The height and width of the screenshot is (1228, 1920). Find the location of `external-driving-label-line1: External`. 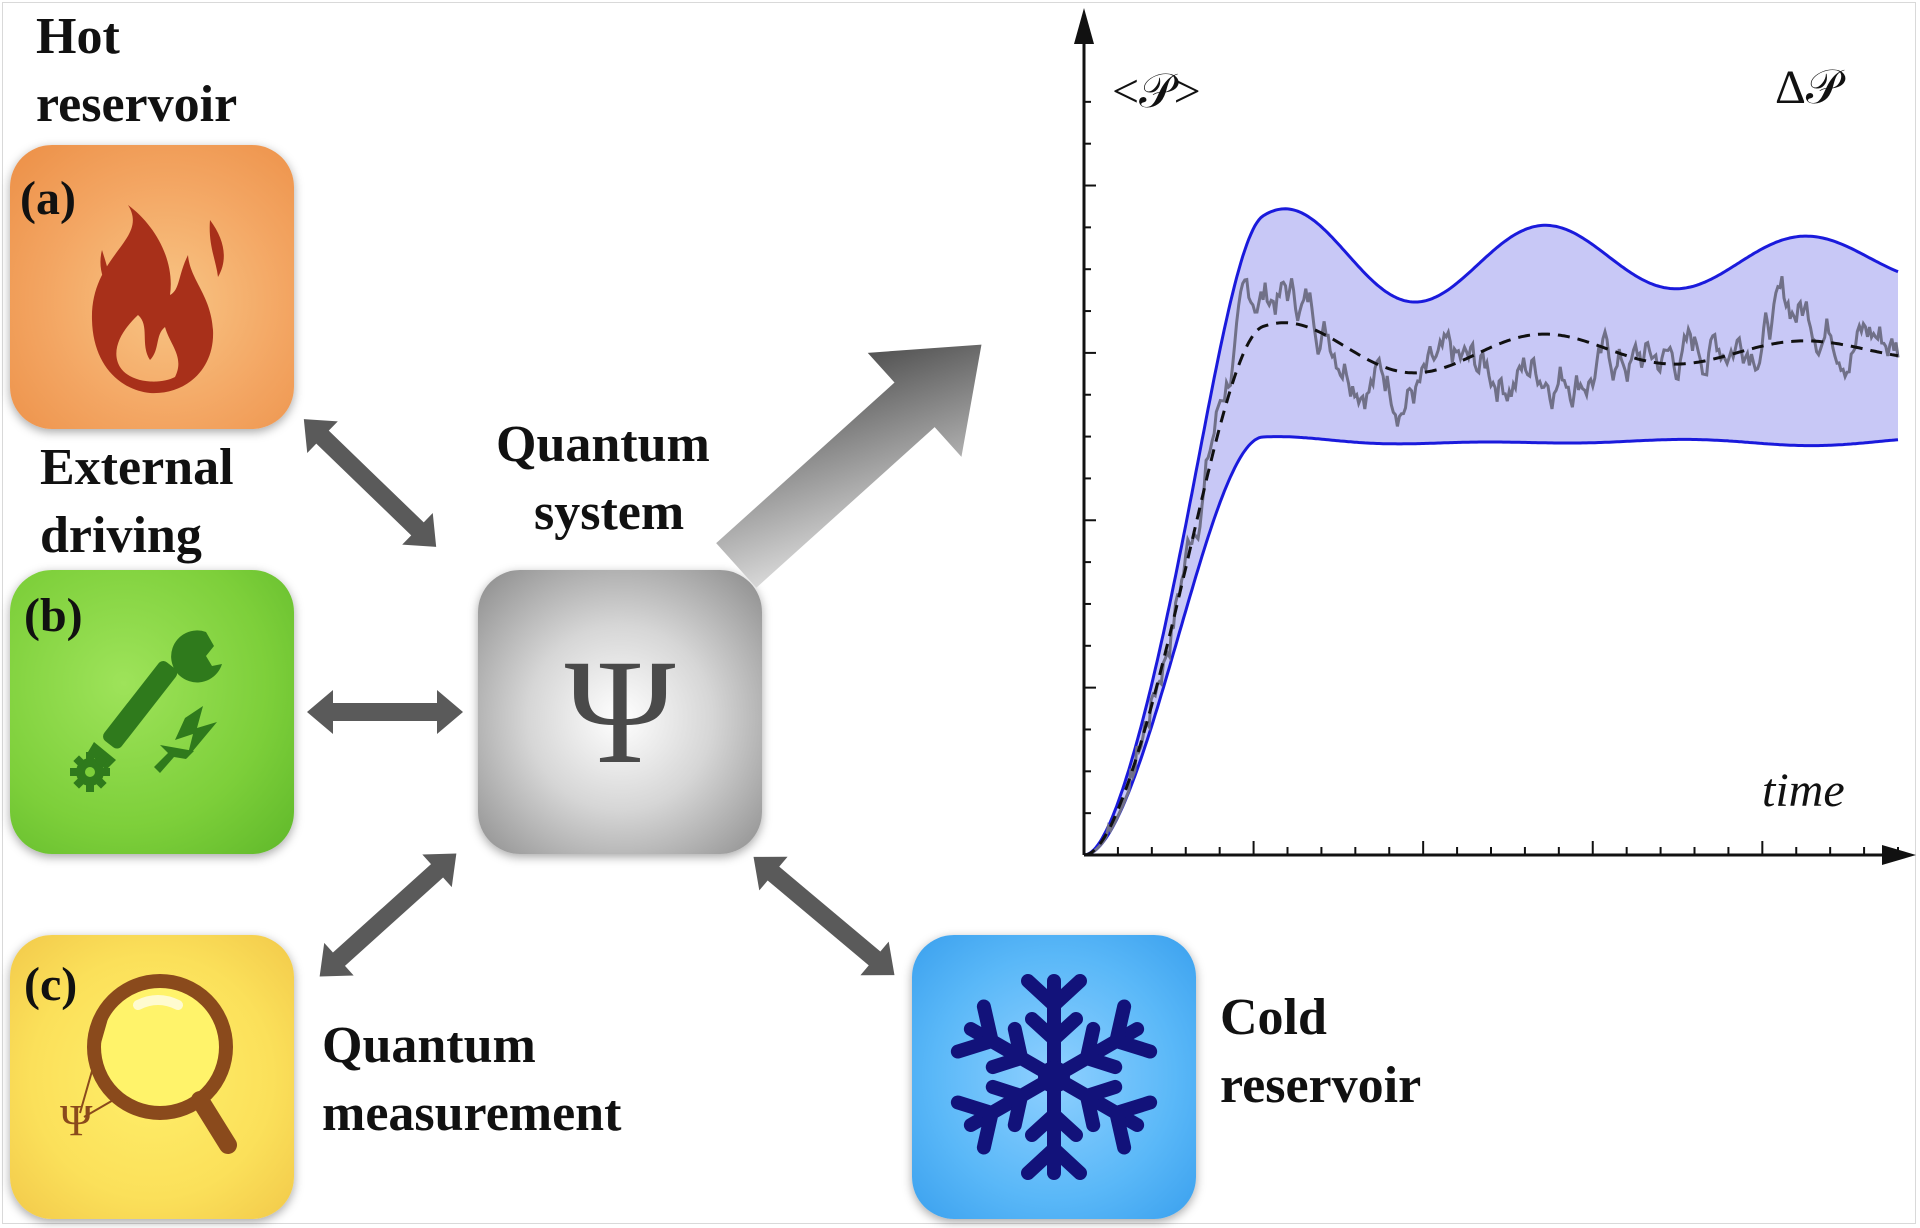

external-driving-label-line1: External is located at coordinates (137, 467).